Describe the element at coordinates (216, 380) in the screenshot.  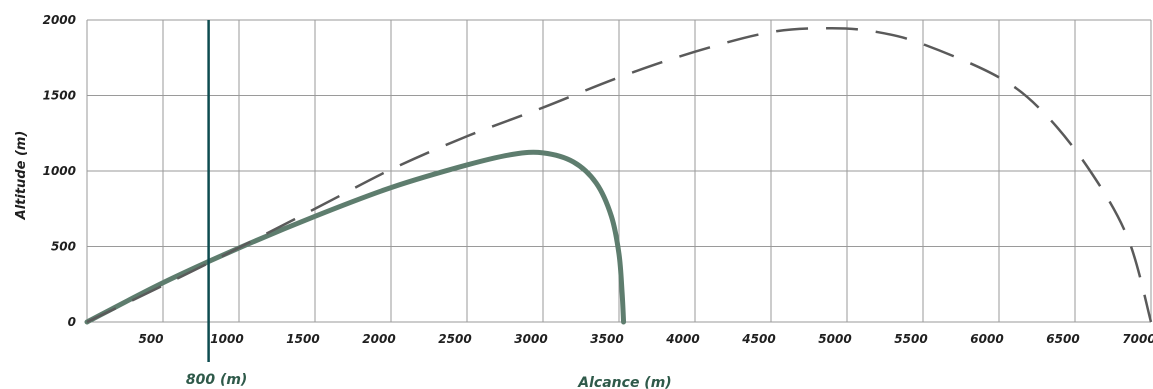
I see `marker-label: 800 (m)` at that location.